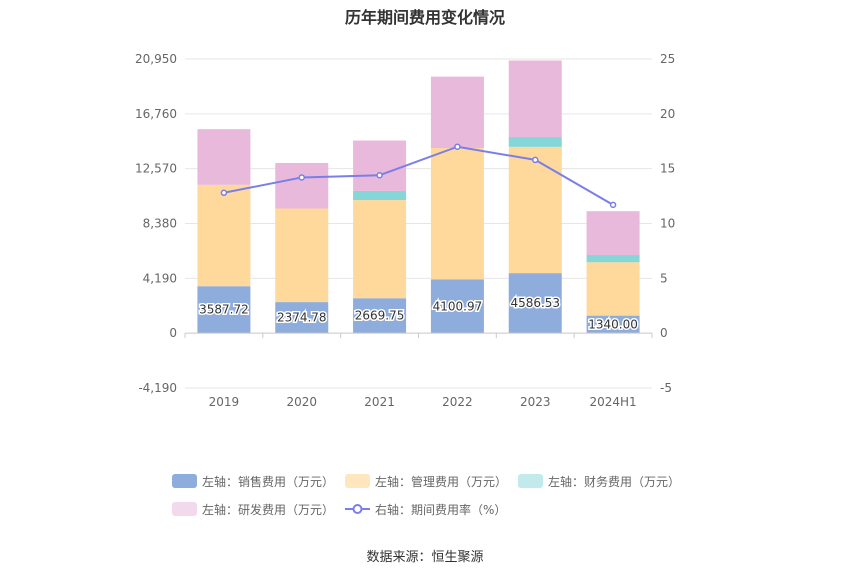 Image resolution: width=850 pixels, height=575 pixels. What do you see at coordinates (160, 224) in the screenshot?
I see `left-axis-tick-label: 8,380` at bounding box center [160, 224].